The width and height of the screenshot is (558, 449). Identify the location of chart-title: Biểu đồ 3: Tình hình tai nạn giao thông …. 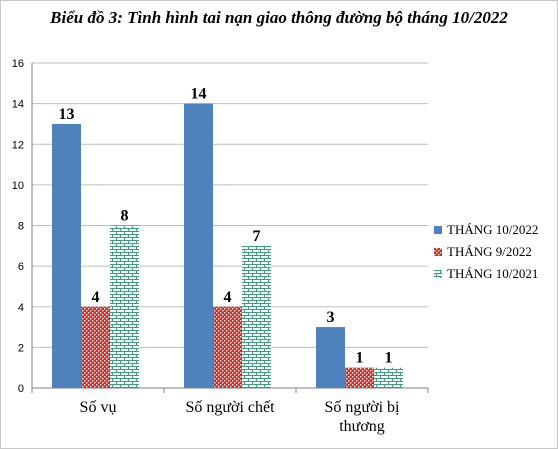
(279, 17).